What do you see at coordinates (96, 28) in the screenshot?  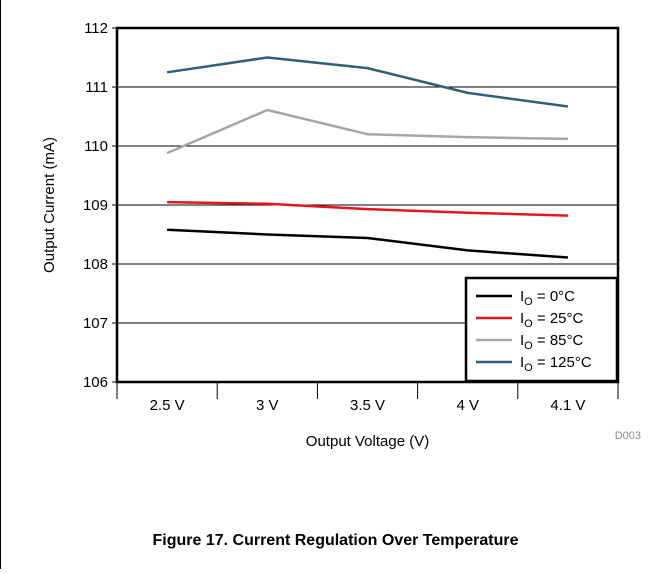 I see `y-tick-label: 112` at bounding box center [96, 28].